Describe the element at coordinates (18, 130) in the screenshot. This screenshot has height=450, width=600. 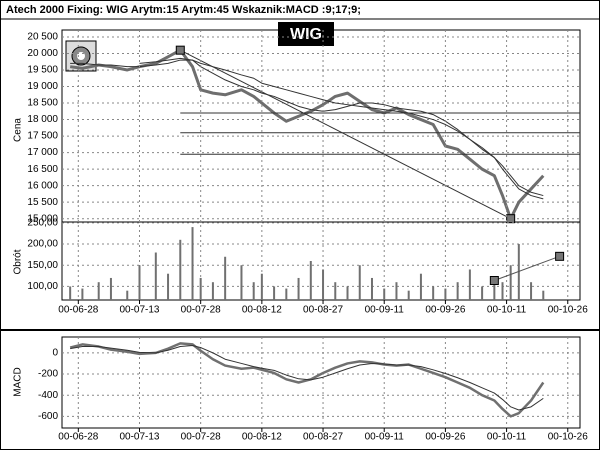
I see `y-axis-label: Cena` at that location.